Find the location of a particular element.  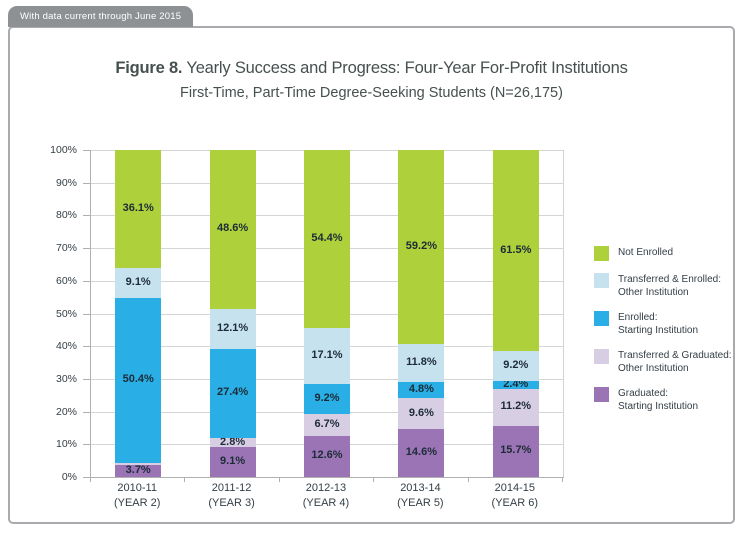

legend-label: Transferred & Enrolled: Other Institution is located at coordinates (669, 286).